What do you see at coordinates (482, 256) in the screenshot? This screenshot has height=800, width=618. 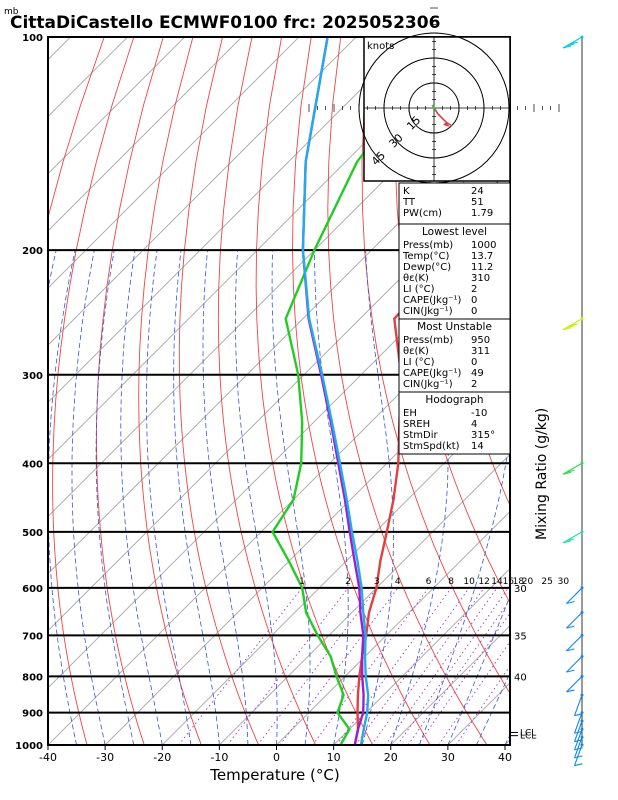 I see `lowest-level-value: 13.7` at bounding box center [482, 256].